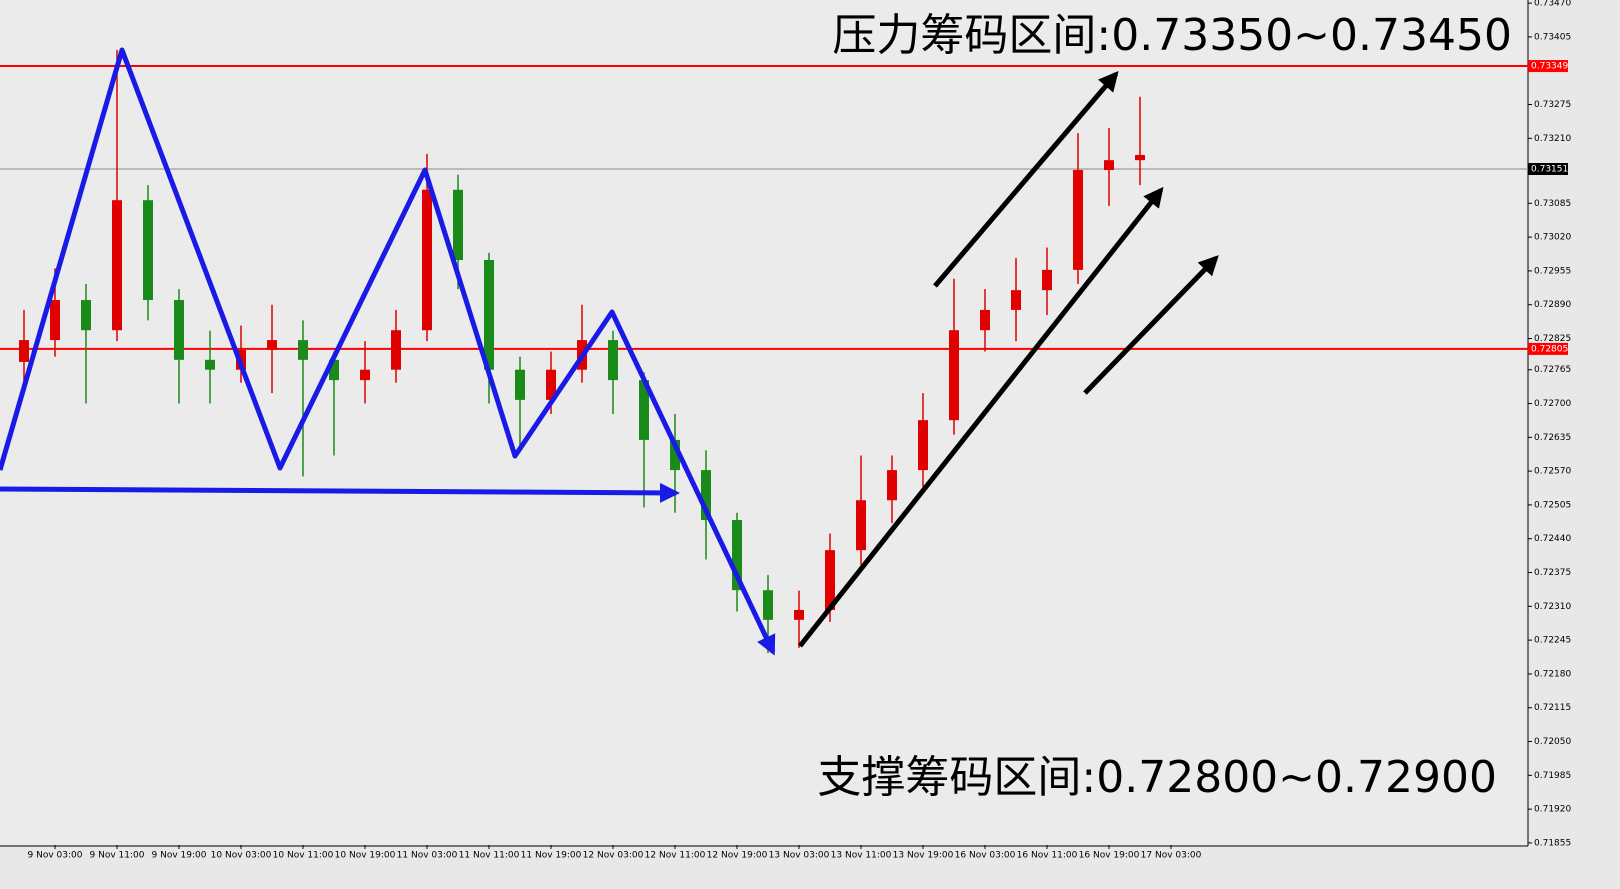 Image resolution: width=1620 pixels, height=889 pixels. What do you see at coordinates (1109, 856) in the screenshot?
I see `x-tick-label: 16 Nov 19:00` at bounding box center [1109, 856].